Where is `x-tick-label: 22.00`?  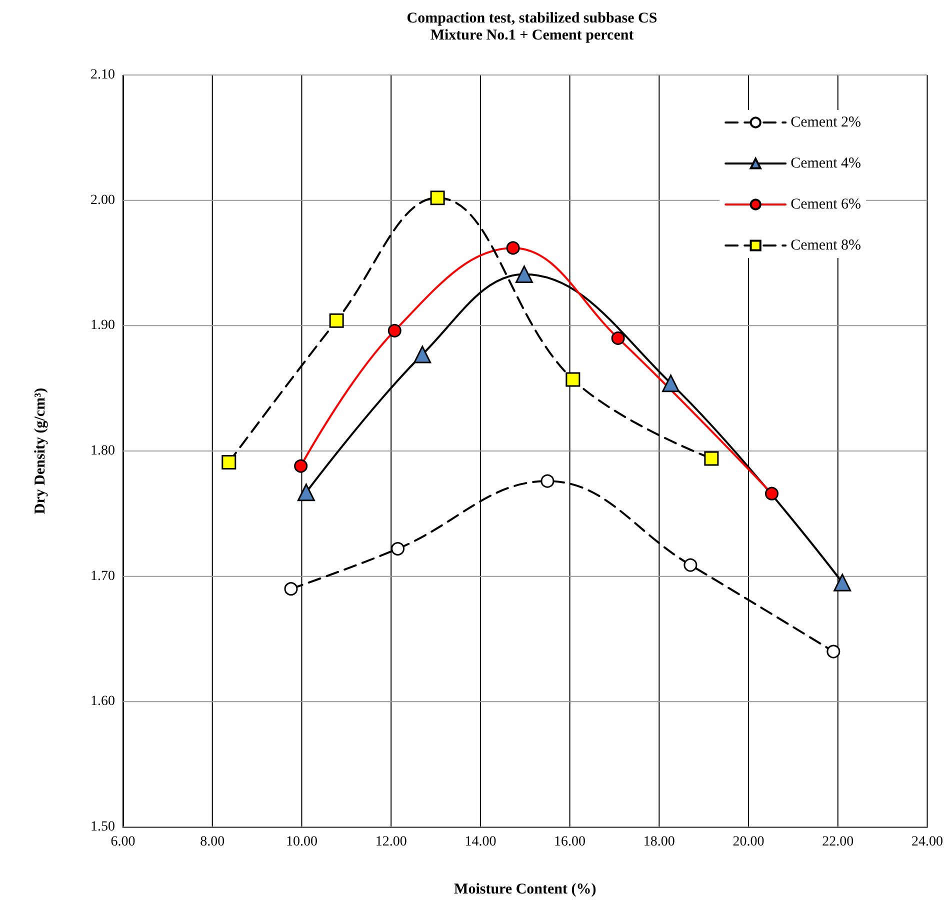 x-tick-label: 22.00 is located at coordinates (838, 842).